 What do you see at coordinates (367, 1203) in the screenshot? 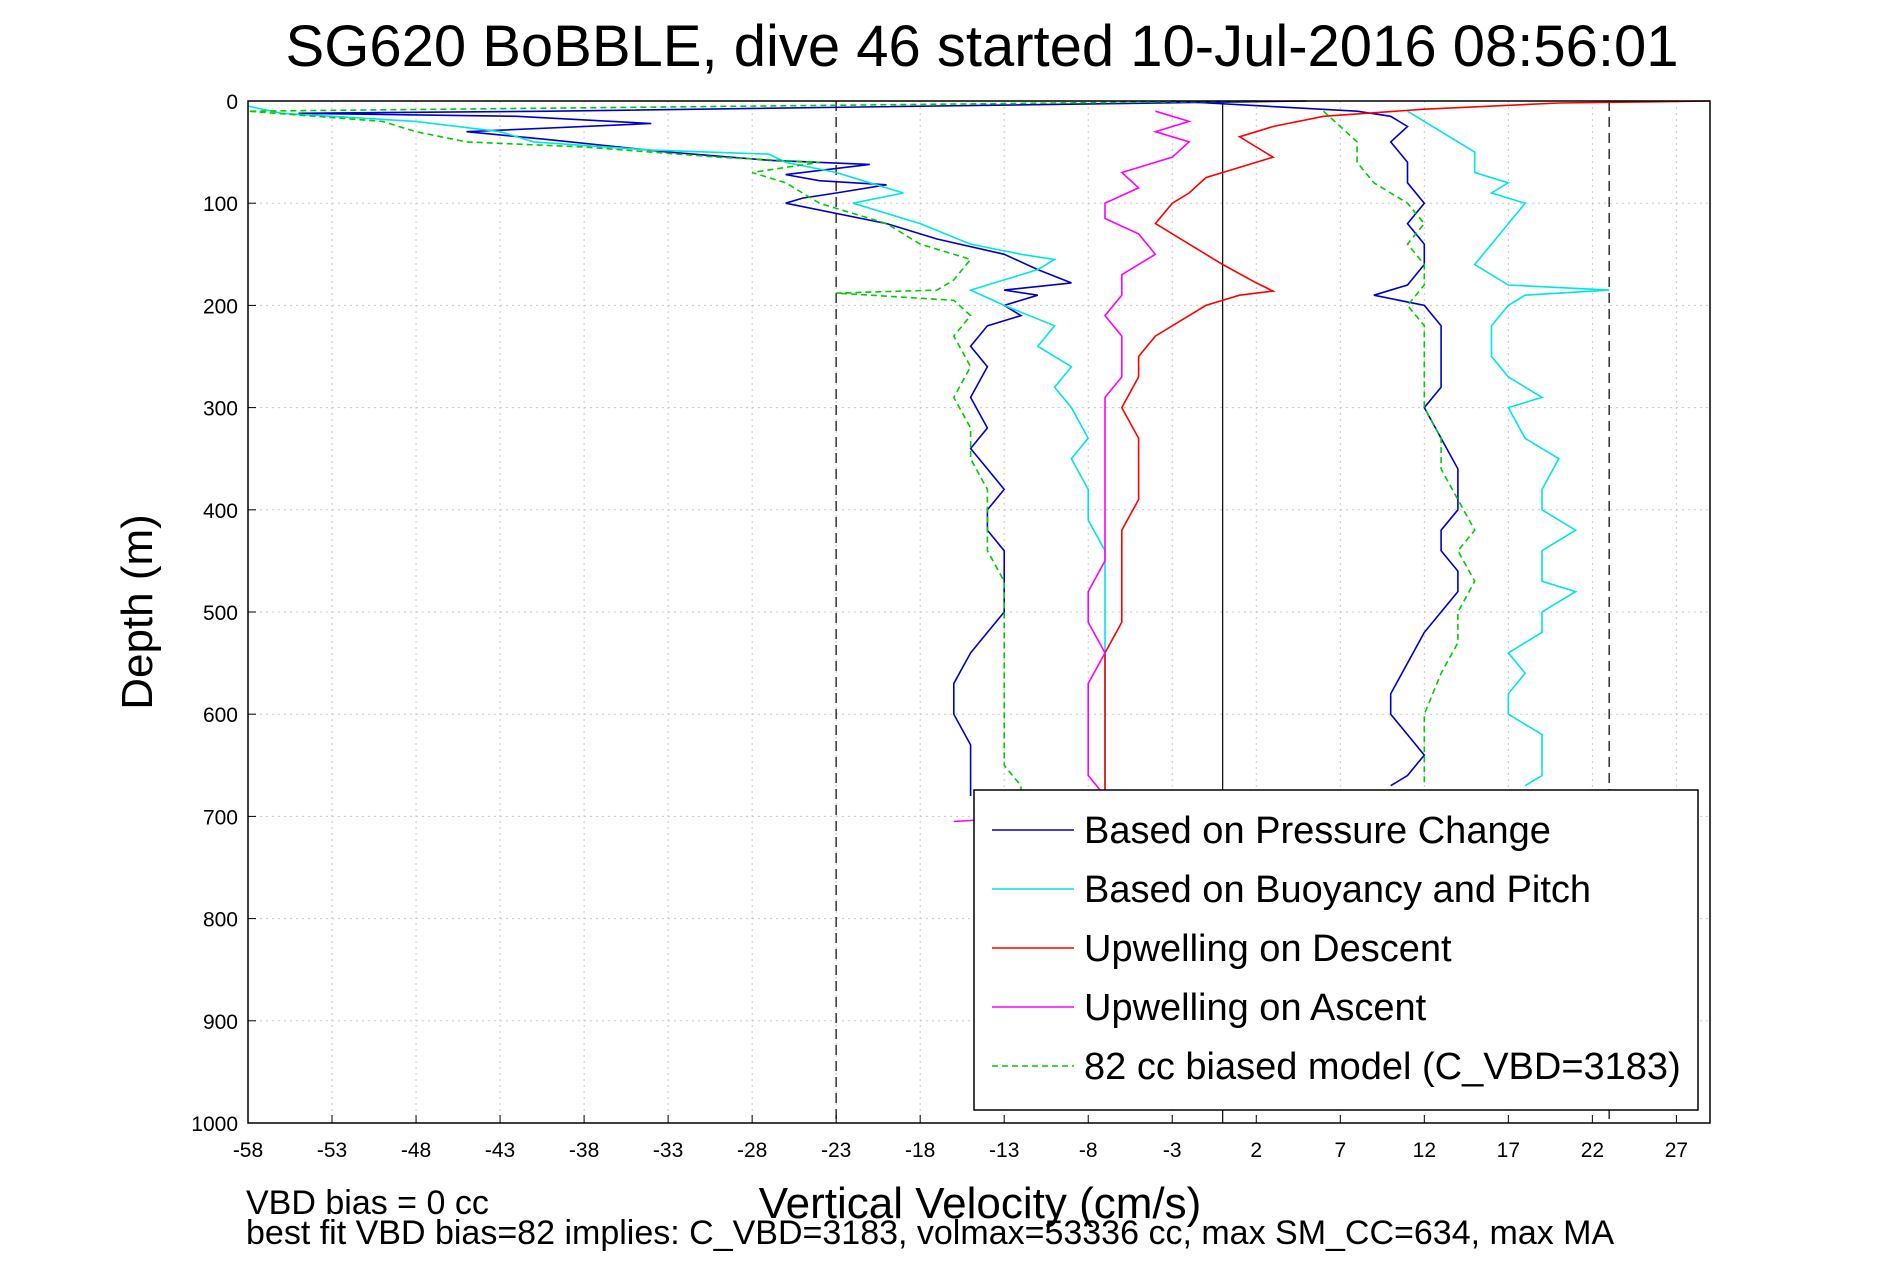
I see `footnote-vbd-bias: VBD bias = 0 cc` at bounding box center [367, 1203].